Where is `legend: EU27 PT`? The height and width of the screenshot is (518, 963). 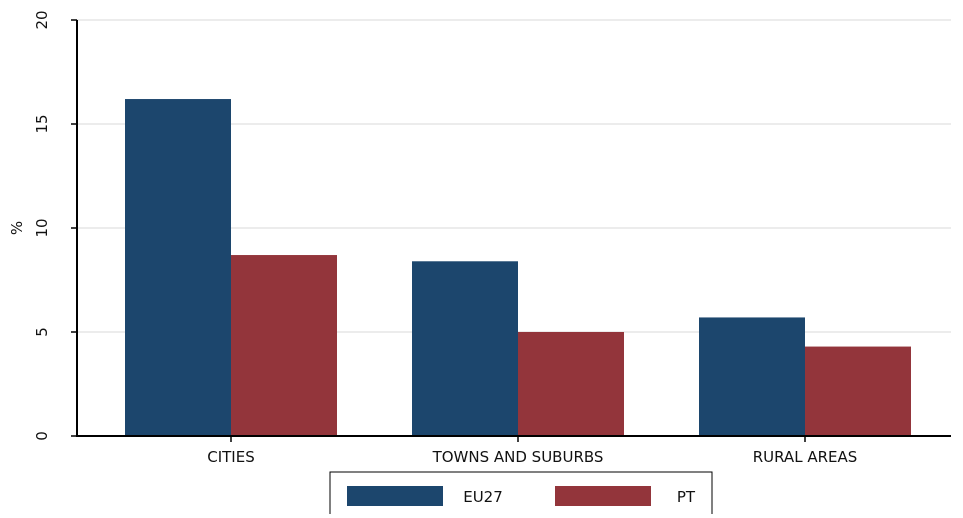
legend: EU27 PT is located at coordinates (521, 494).